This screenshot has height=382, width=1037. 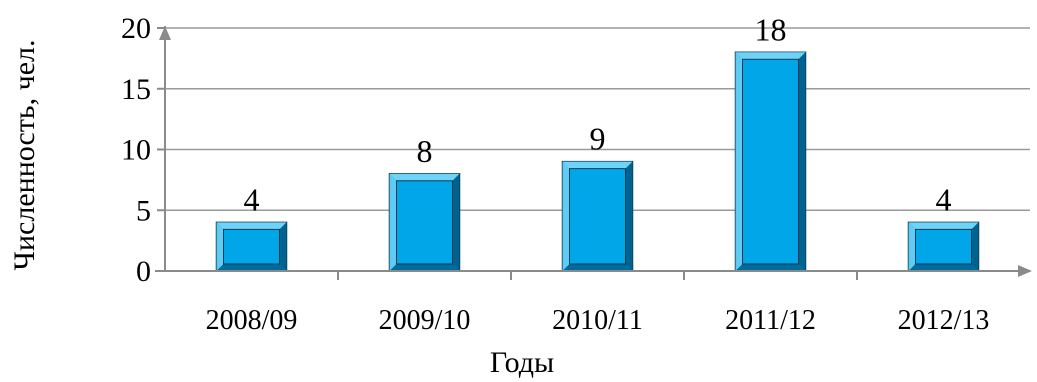 I want to click on y-axis-arrow, so click(x=165, y=33).